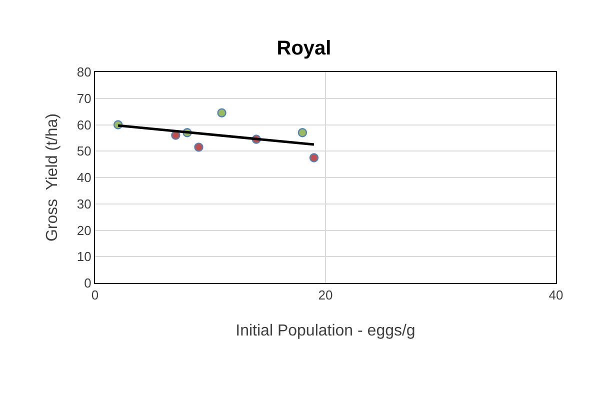 The height and width of the screenshot is (405, 608). I want to click on y-tick-label: 80, so click(84, 72).